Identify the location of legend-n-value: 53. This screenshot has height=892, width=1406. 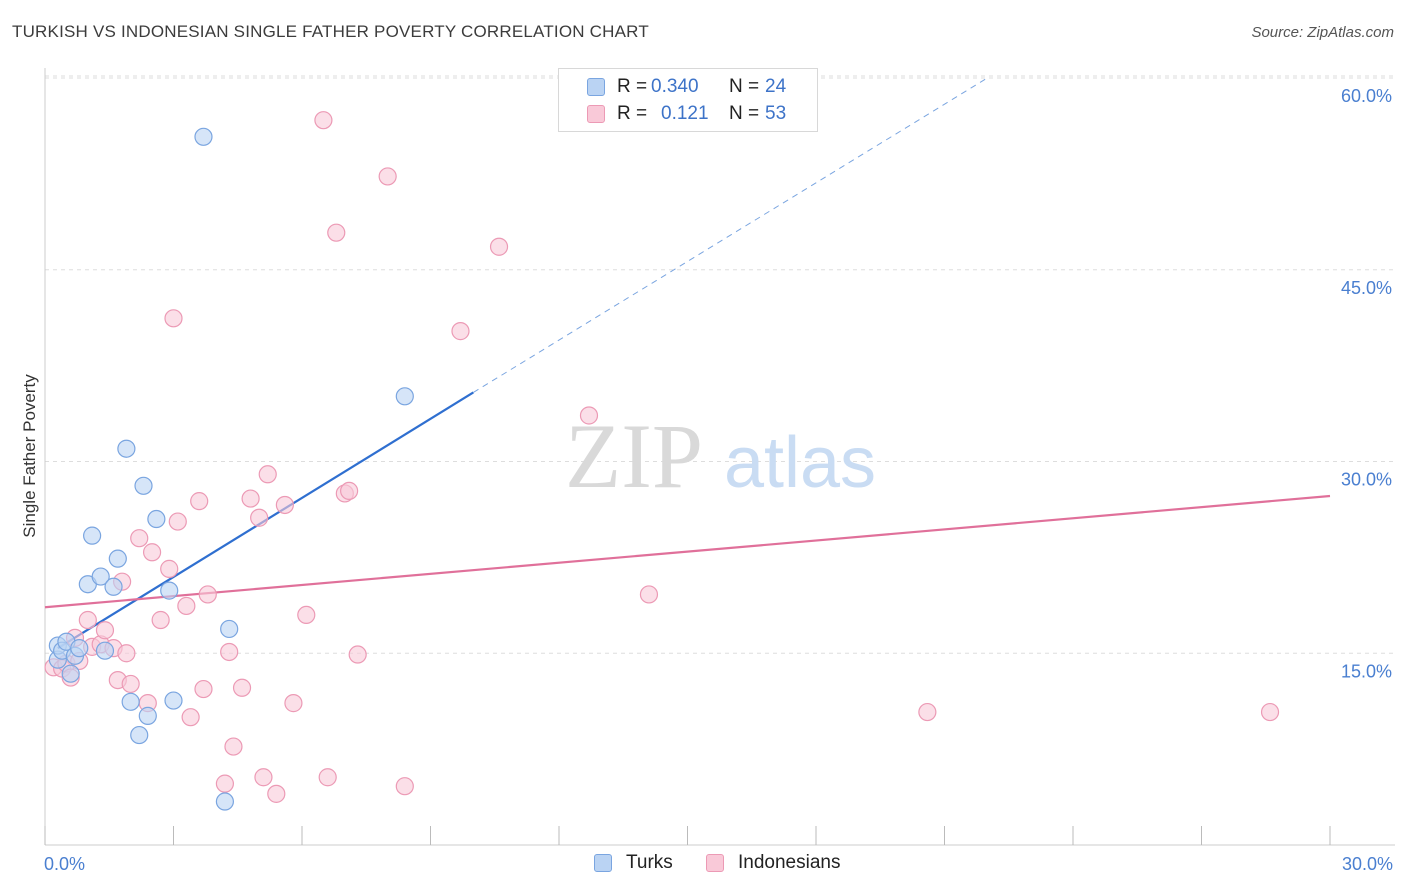
(776, 113).